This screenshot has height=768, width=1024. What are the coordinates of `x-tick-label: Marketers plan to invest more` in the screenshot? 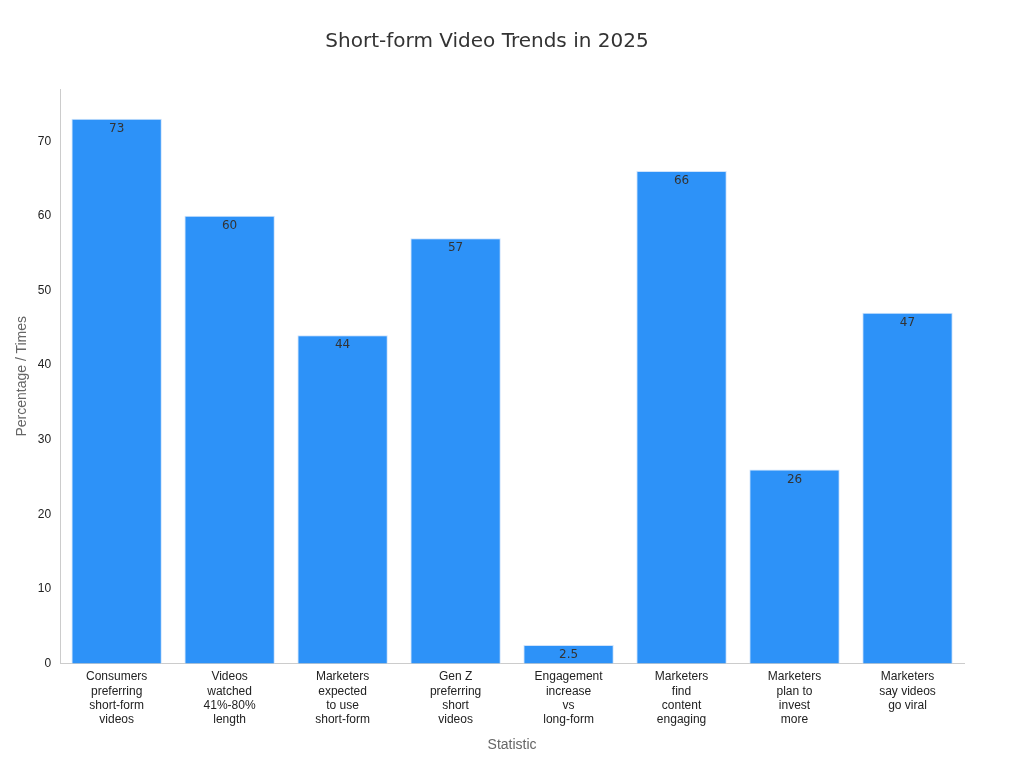 It's located at (794, 698).